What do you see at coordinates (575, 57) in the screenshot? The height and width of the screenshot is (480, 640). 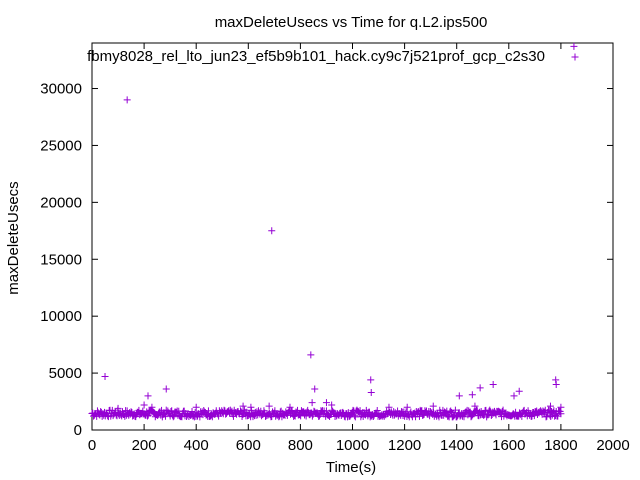 I see `legend-marker-icon` at bounding box center [575, 57].